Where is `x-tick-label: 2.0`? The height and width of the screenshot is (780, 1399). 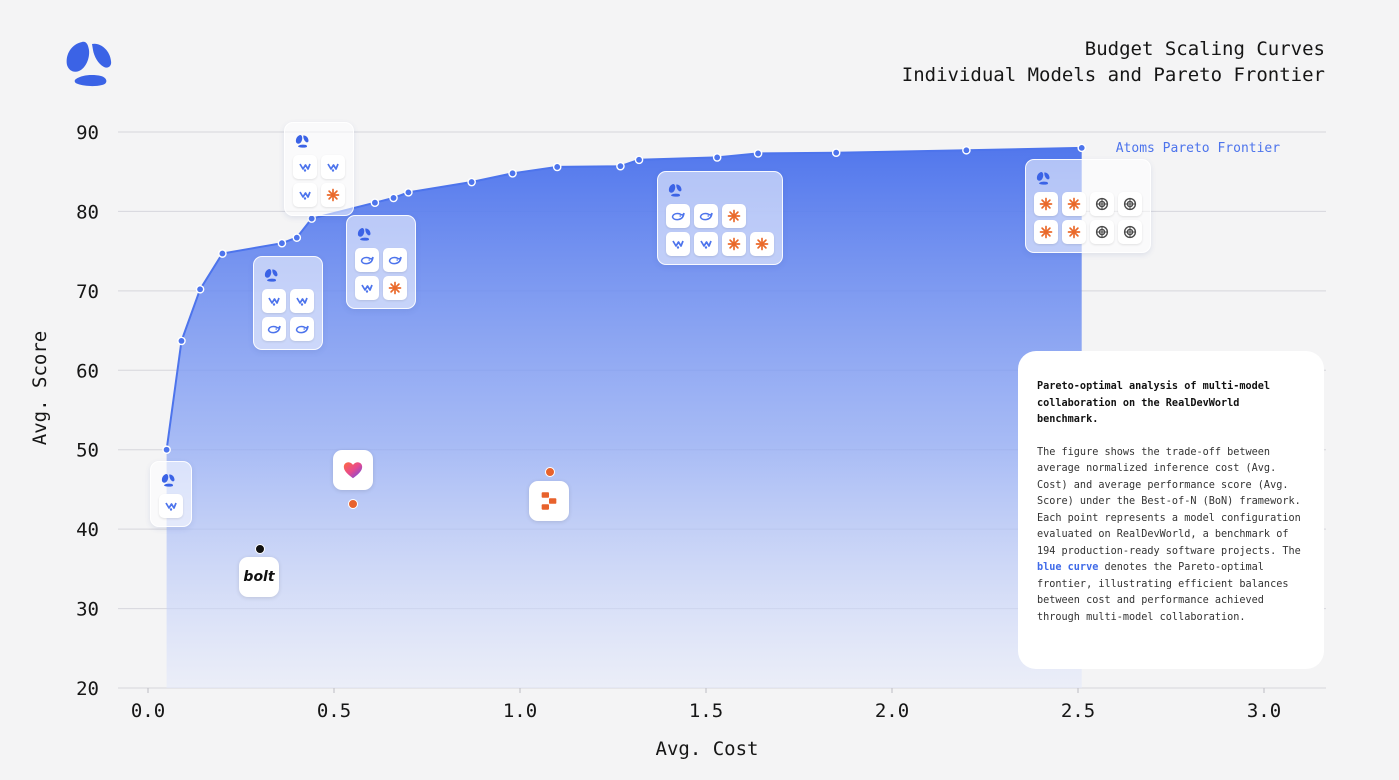
x-tick-label: 2.0 is located at coordinates (892, 711).